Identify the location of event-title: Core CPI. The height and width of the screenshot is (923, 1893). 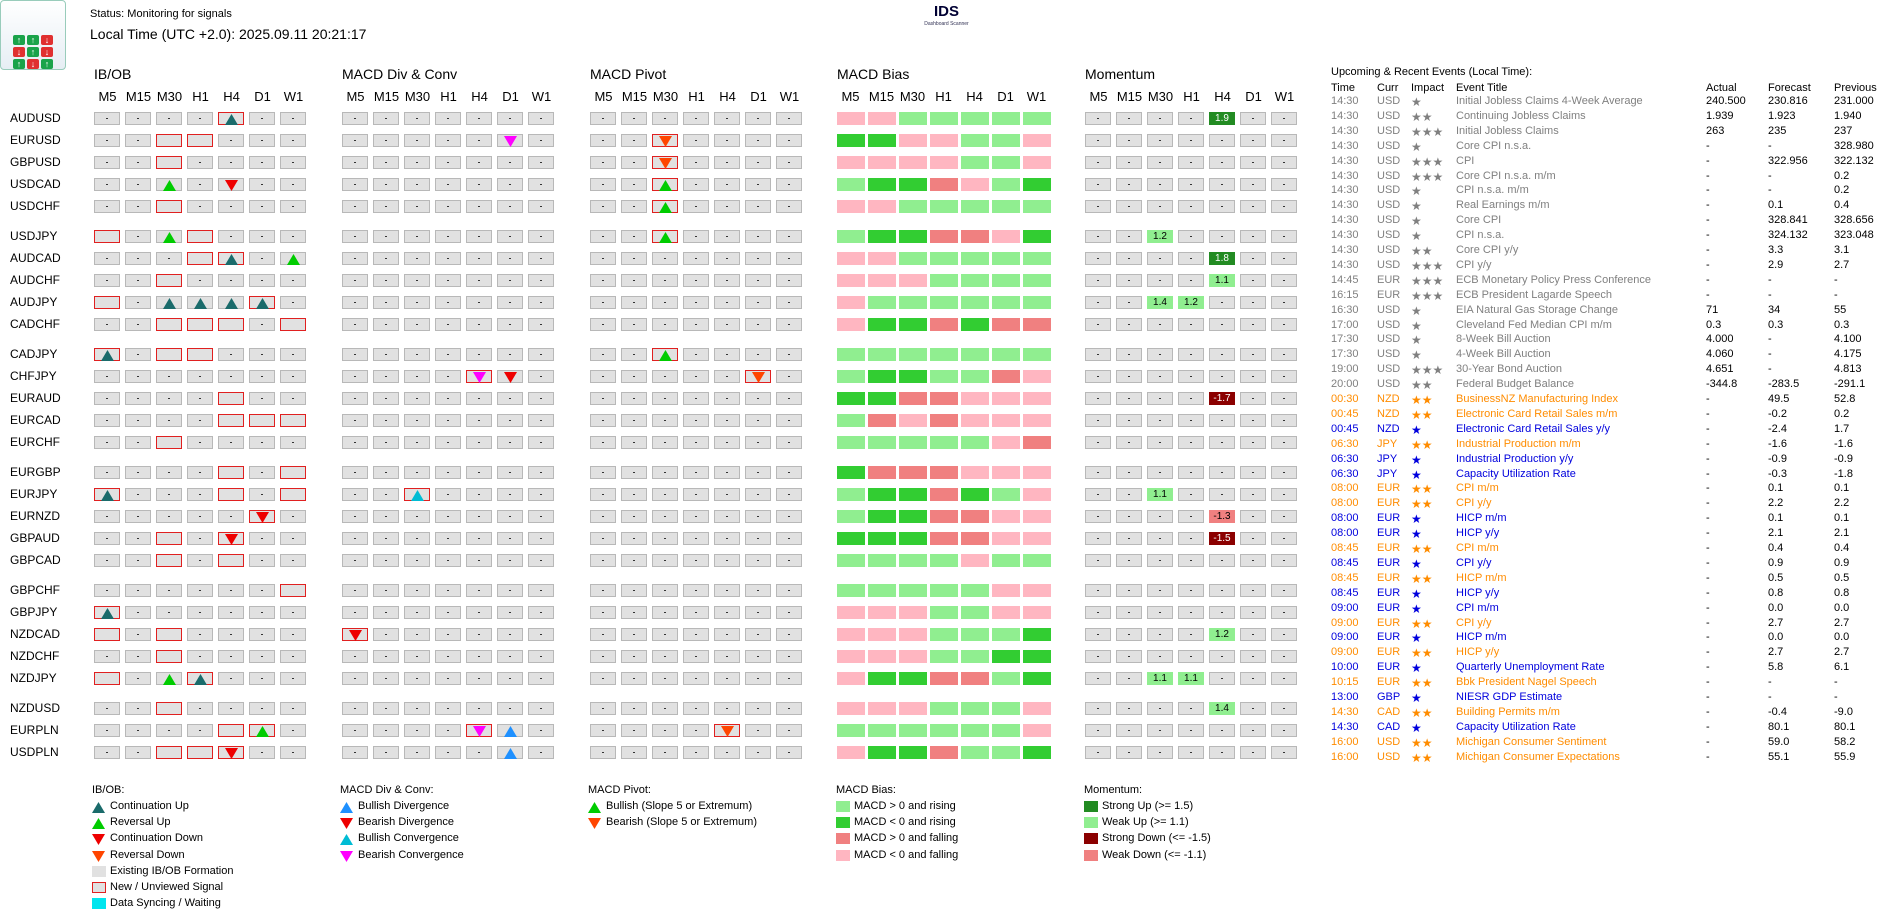
(1479, 220).